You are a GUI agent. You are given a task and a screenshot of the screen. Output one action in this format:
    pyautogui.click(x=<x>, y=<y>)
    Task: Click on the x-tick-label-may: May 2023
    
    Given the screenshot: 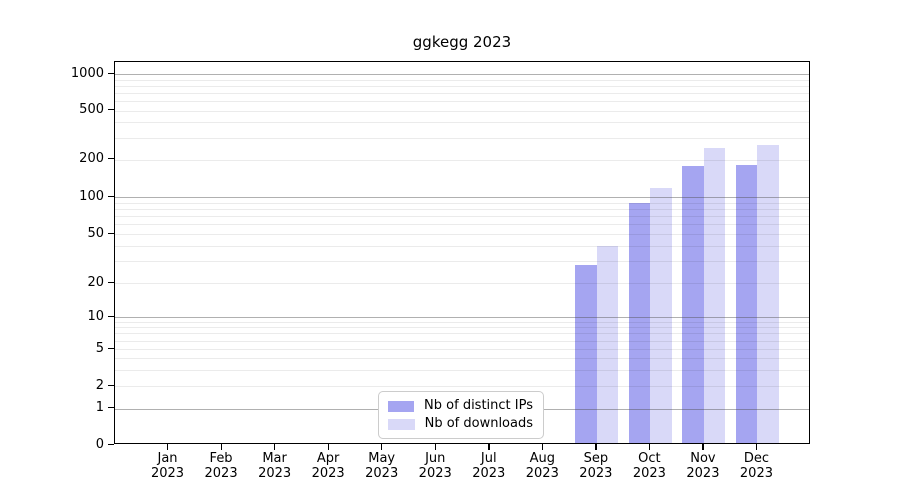 What is the action you would take?
    pyautogui.click(x=382, y=466)
    